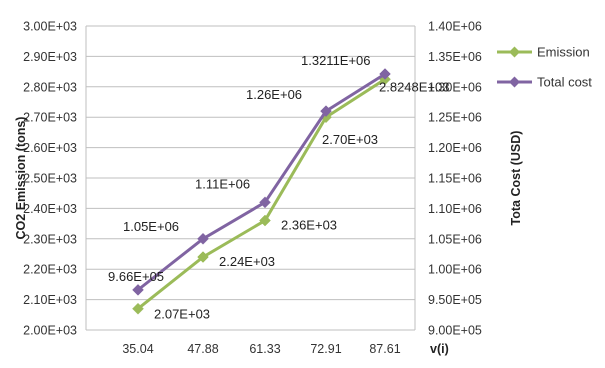 The image size is (605, 368). What do you see at coordinates (455, 118) in the screenshot?
I see `y-right-tick-label: 1.25E+06` at bounding box center [455, 118].